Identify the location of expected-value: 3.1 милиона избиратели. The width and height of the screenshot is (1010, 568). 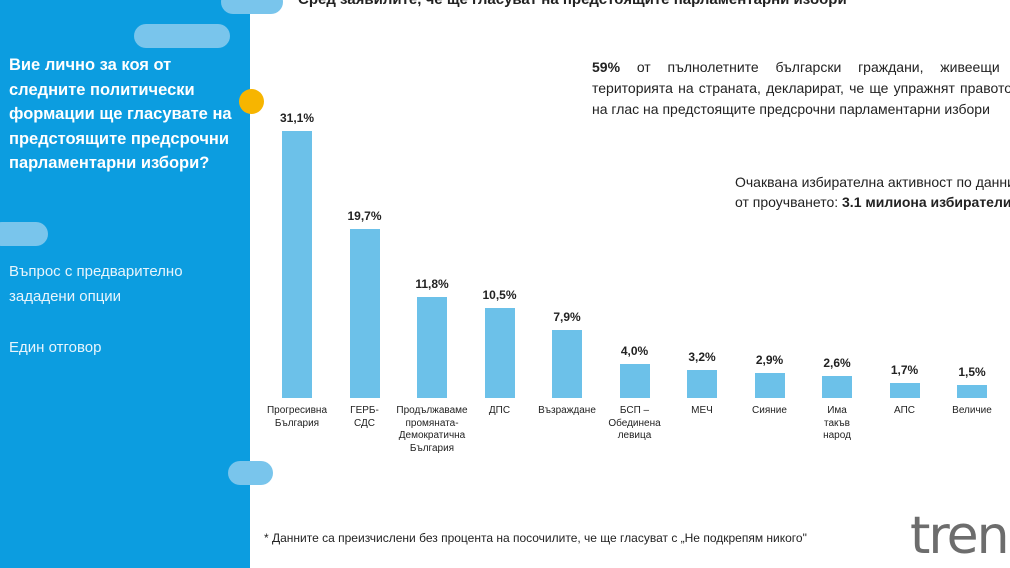
(926, 202).